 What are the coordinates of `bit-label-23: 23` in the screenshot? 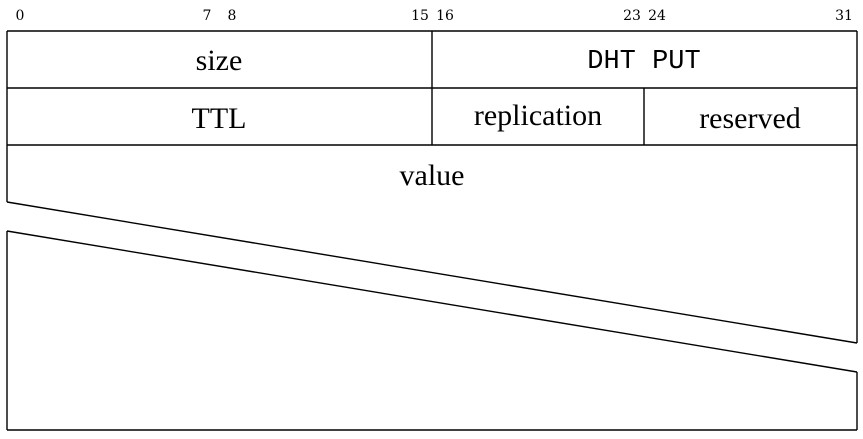 It's located at (632, 16).